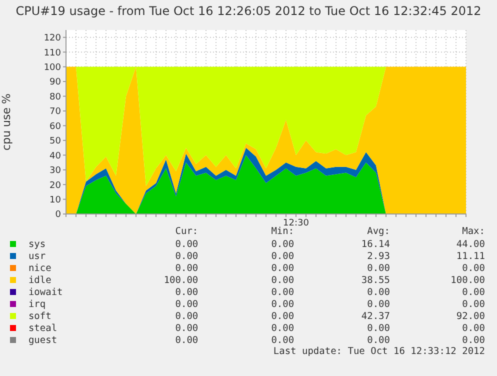  What do you see at coordinates (56, 171) in the screenshot?
I see `y-tick-label: 30` at bounding box center [56, 171].